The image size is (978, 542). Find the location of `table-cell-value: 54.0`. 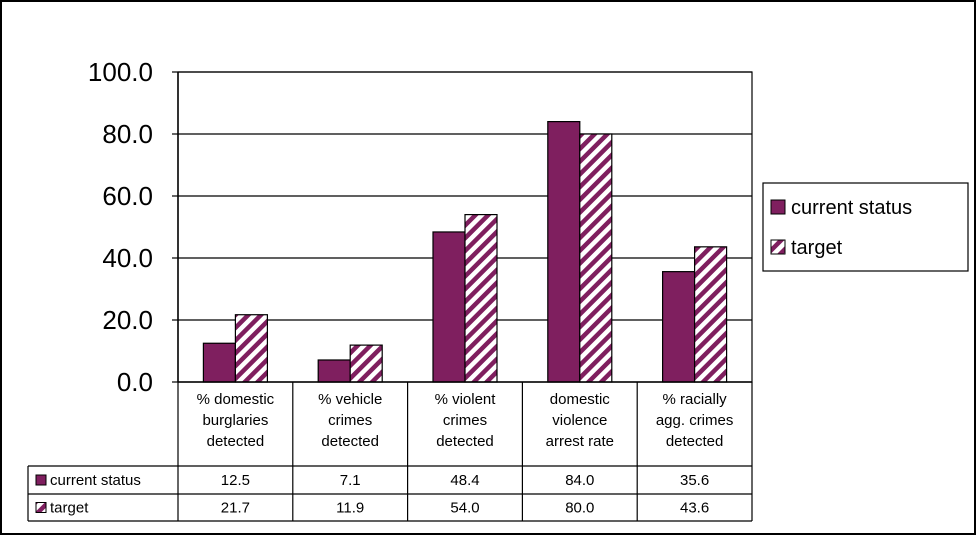

table-cell-value: 54.0 is located at coordinates (464, 508).